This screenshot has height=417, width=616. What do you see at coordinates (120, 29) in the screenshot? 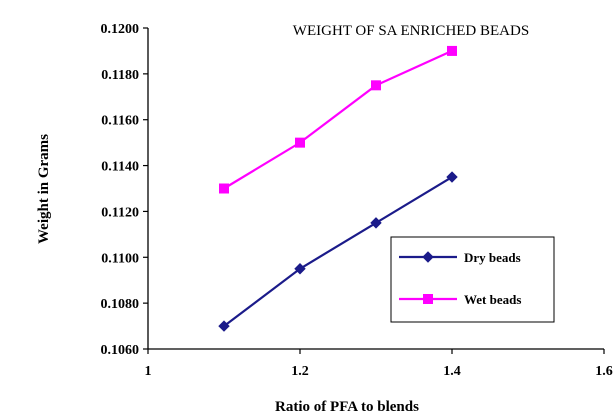
I see `y-tick-label: 0.1200` at bounding box center [120, 29].